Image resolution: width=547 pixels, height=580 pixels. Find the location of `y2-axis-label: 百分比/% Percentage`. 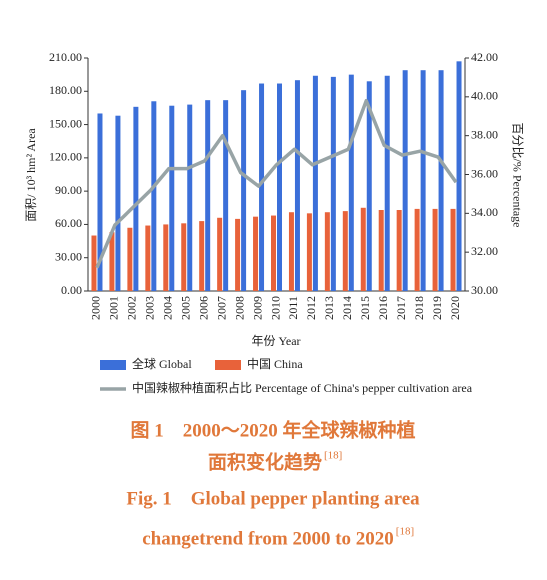

y2-axis-label: 百分比/% Percentage is located at coordinates (517, 175).